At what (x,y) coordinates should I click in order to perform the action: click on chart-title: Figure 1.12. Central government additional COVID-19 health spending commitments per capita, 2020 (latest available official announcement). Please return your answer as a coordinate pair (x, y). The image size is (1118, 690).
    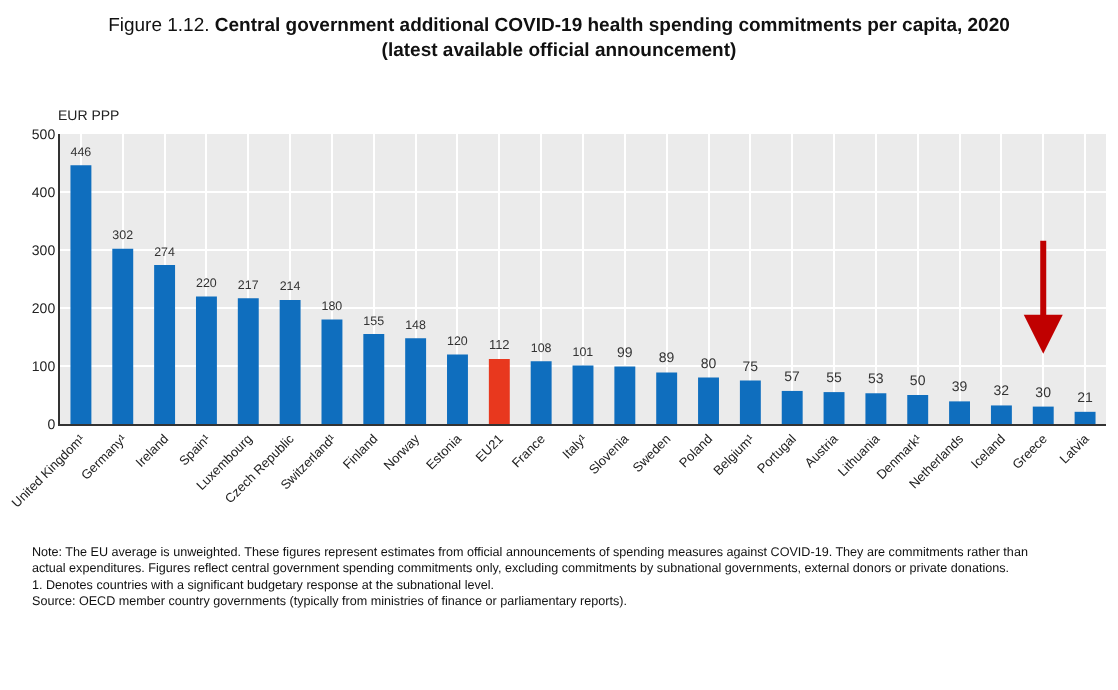
    Looking at the image, I should click on (559, 38).